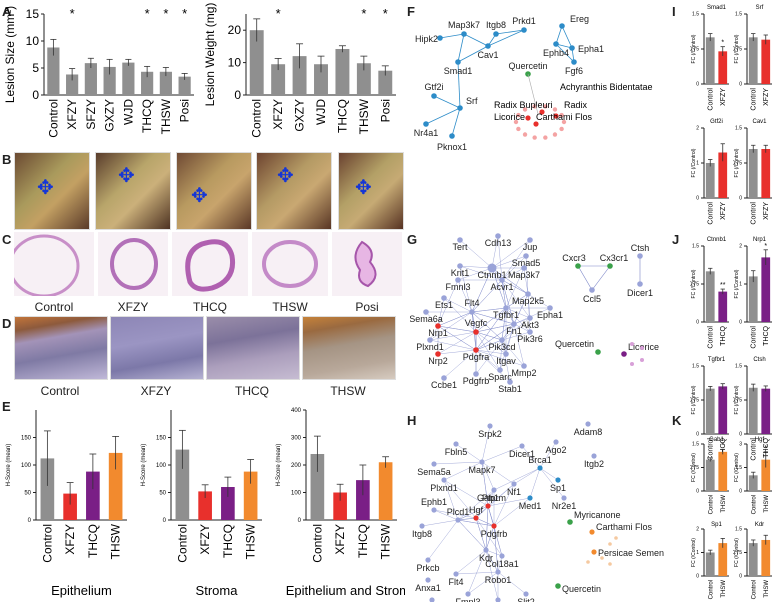  I want to click on y-tick-label: 150, so click(26, 439).